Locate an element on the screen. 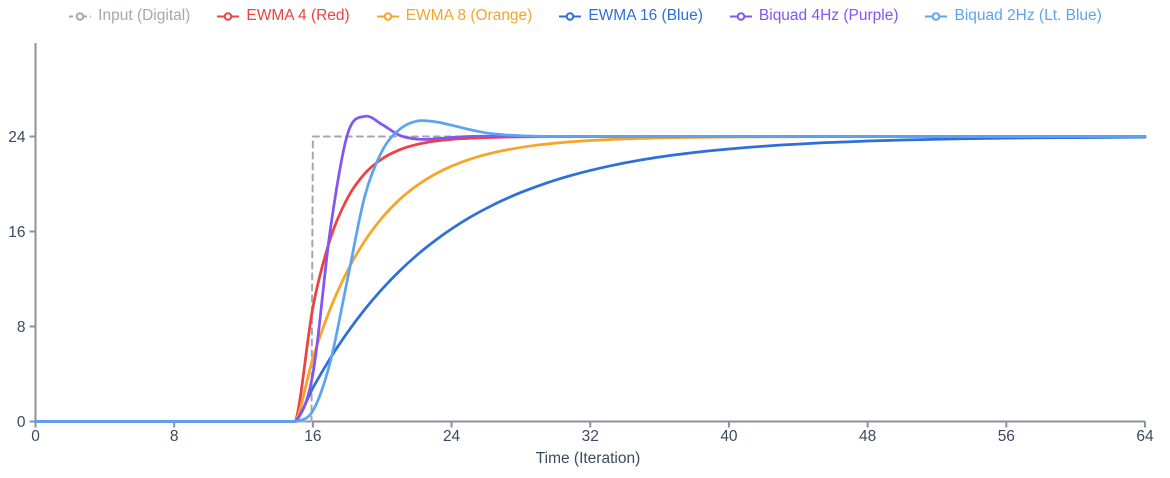  legend-item-biquad2: Biquad 2Hz (Lt. Blue) is located at coordinates (1013, 16).